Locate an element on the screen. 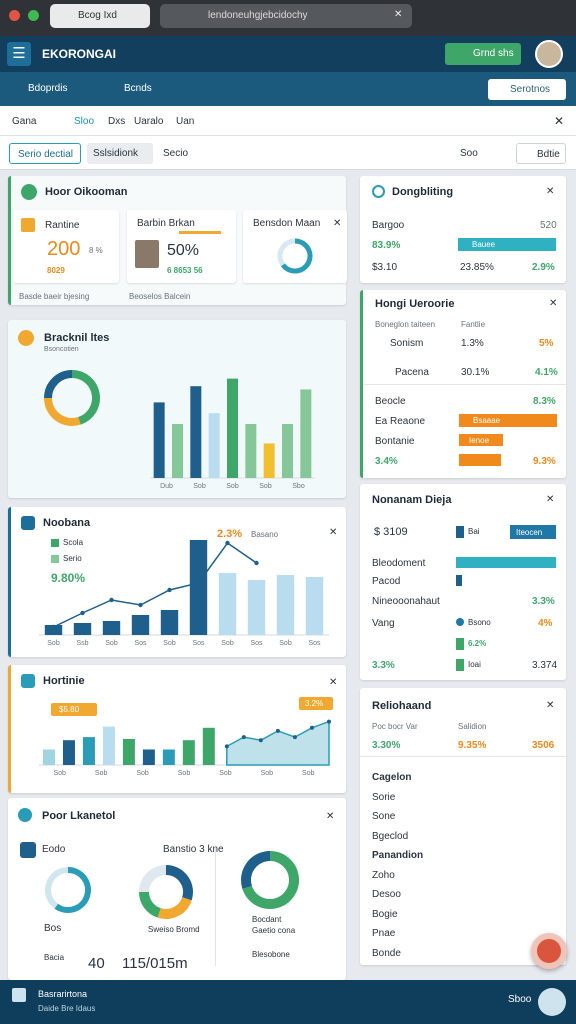 The height and width of the screenshot is (1024, 576). search: Soo is located at coordinates (469, 153).